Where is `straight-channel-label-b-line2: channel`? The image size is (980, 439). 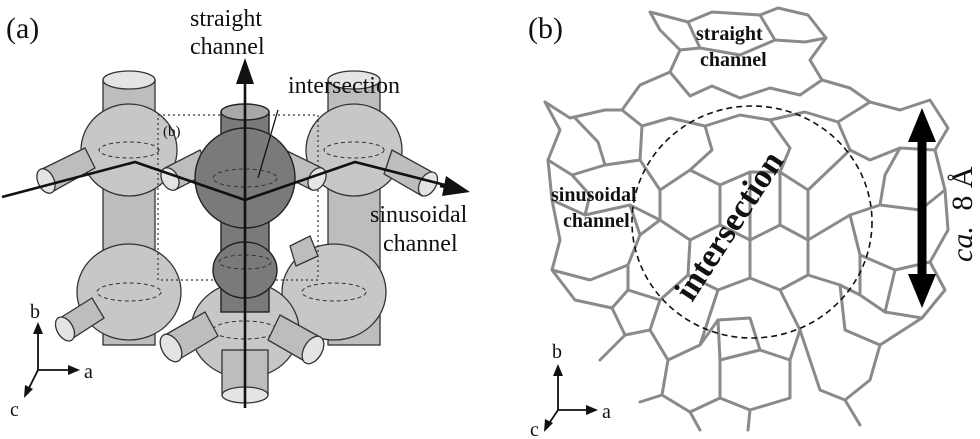
straight-channel-label-b-line2: channel is located at coordinates (733, 60).